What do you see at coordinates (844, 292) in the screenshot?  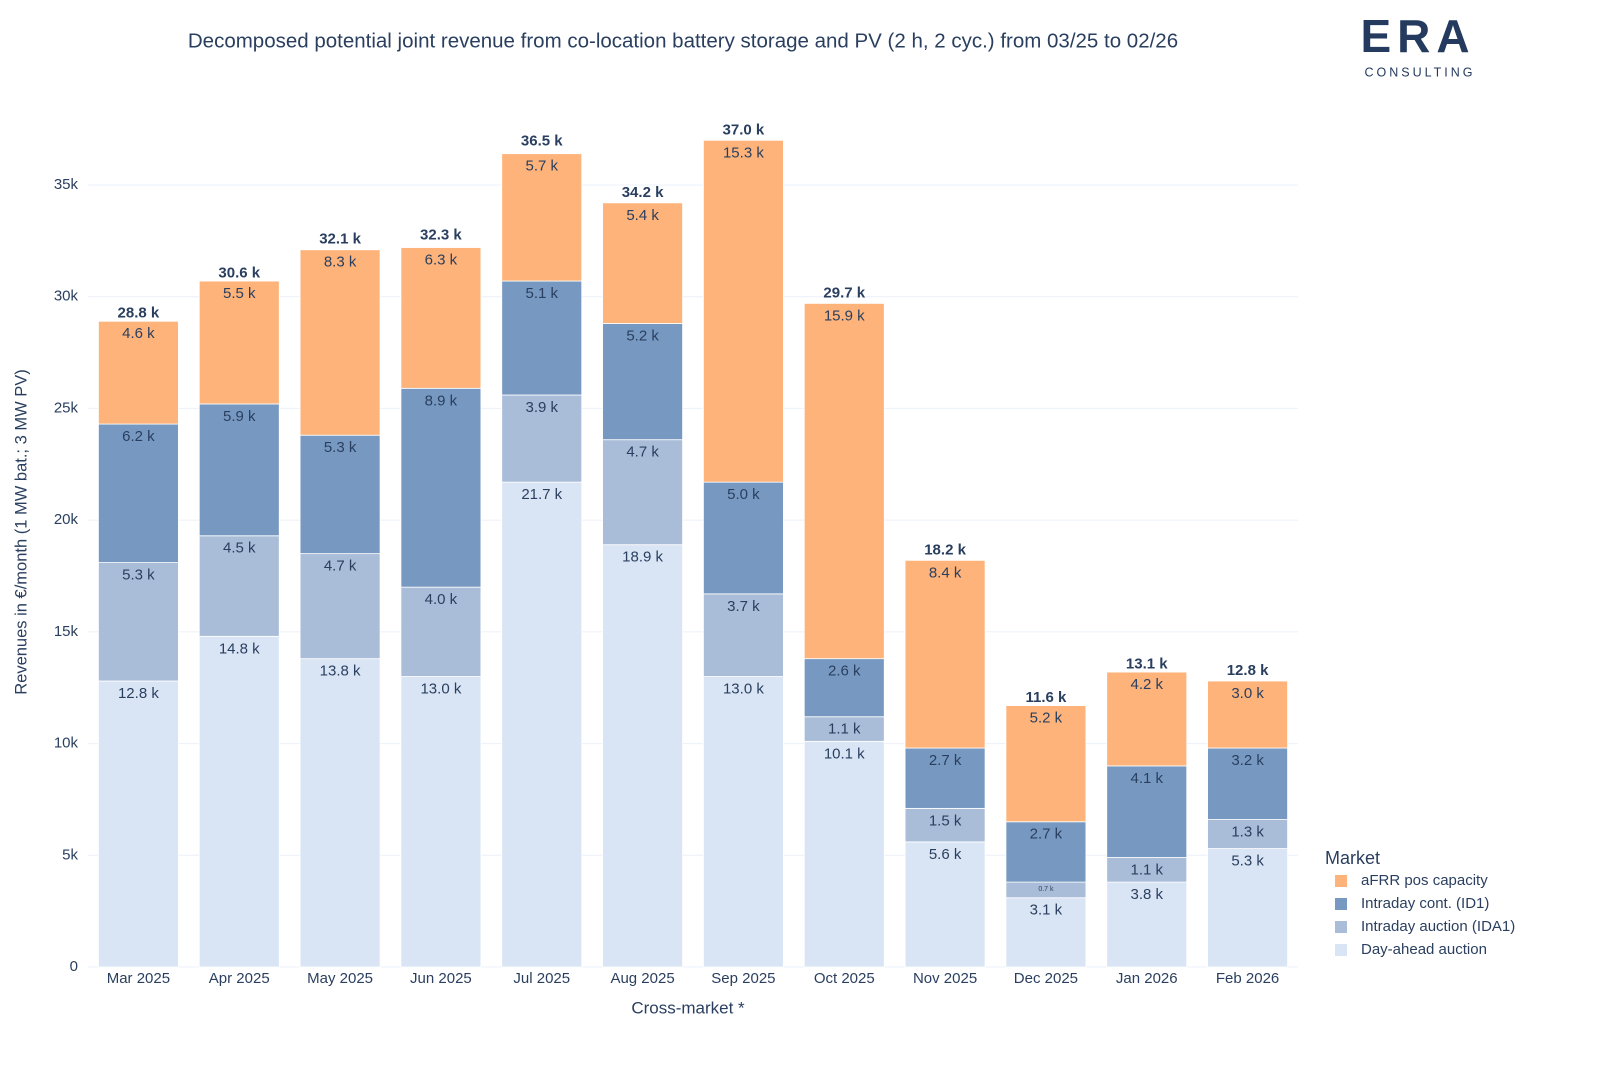 I see `total-label: 29.7 k` at bounding box center [844, 292].